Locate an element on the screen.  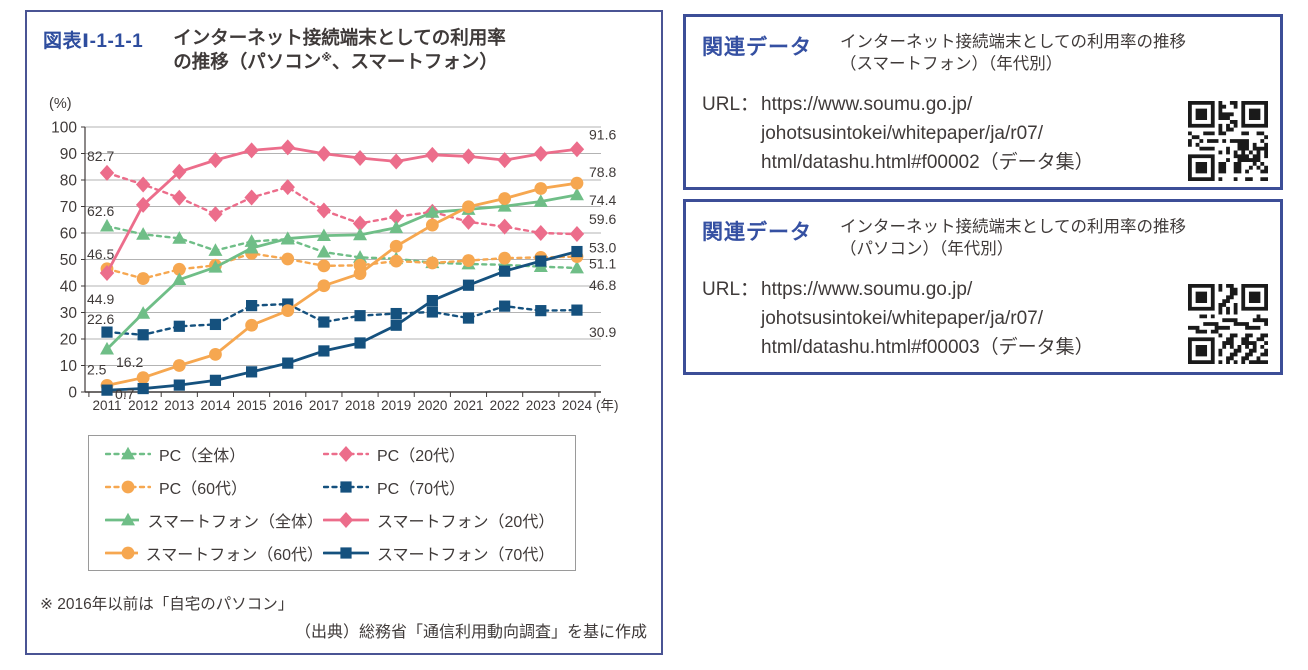
sp-20-marker-icon is located at coordinates (346, 519).